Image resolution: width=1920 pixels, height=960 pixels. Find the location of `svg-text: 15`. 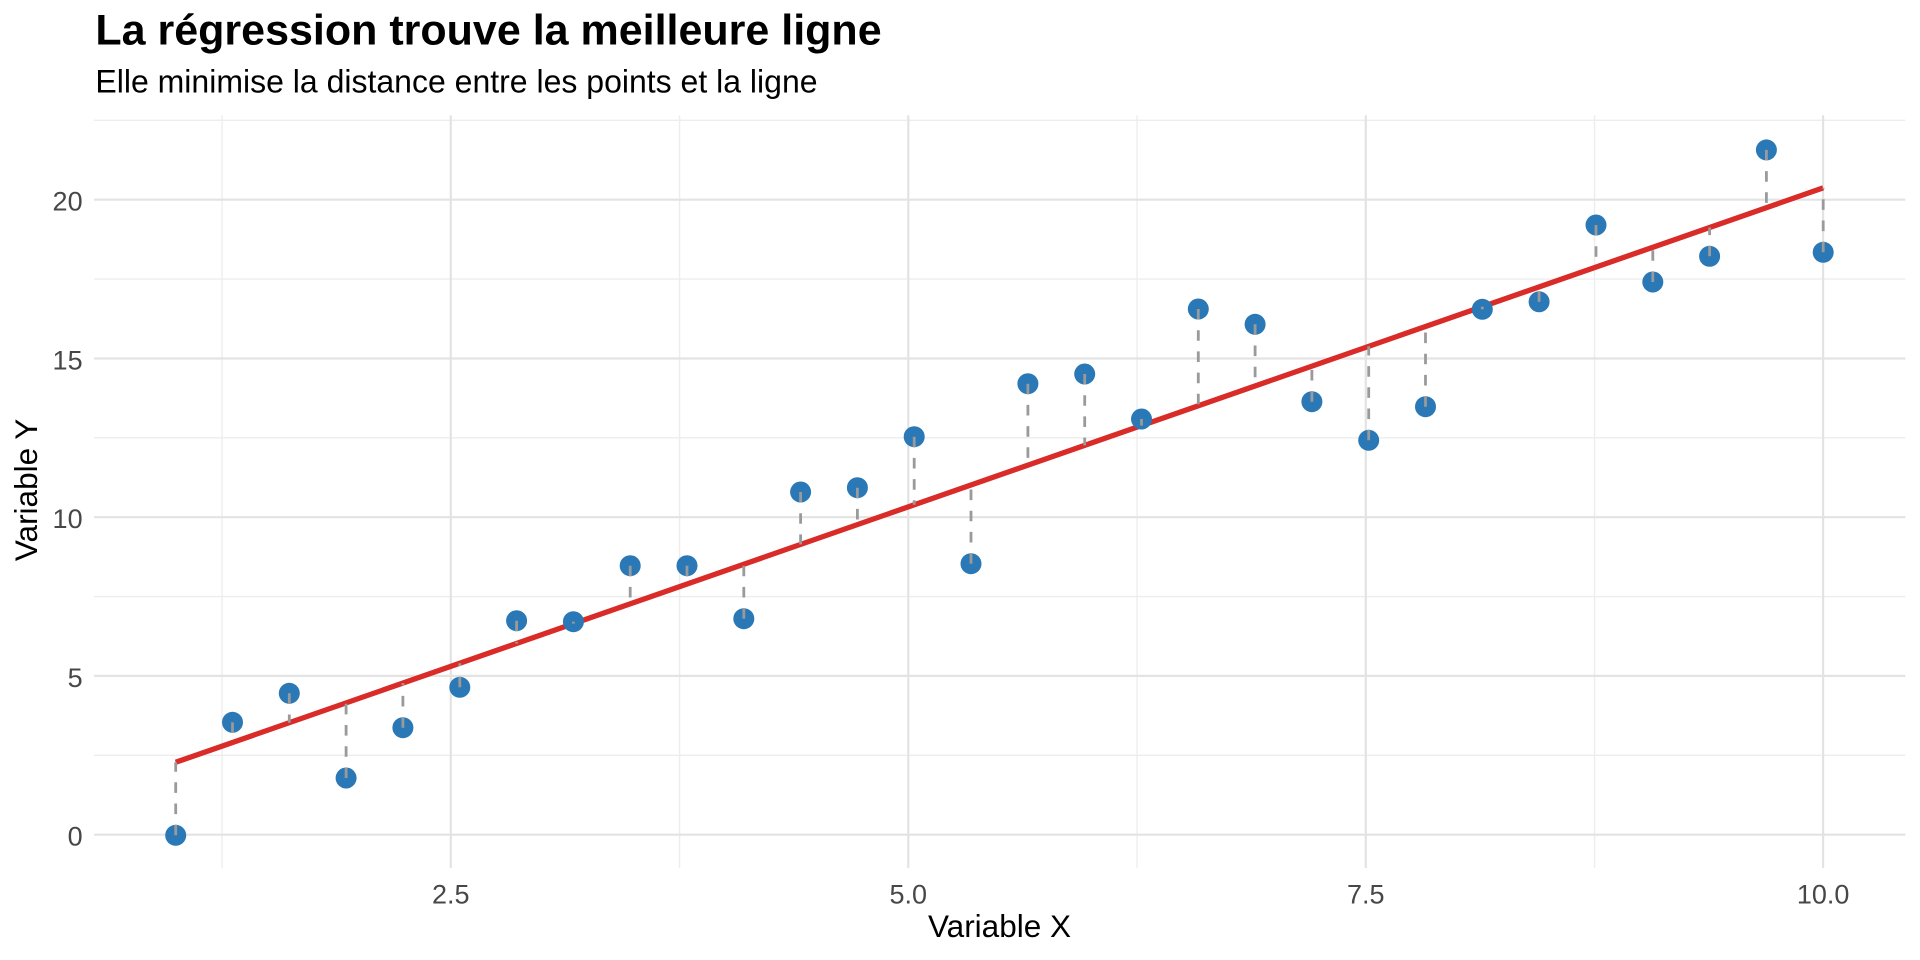

svg-text: 15 is located at coordinates (68, 360).